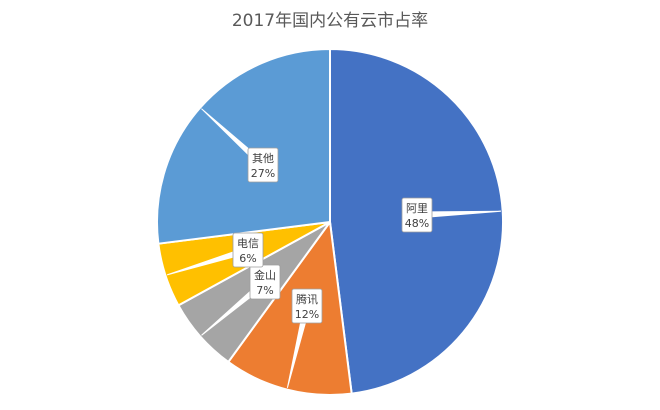  What do you see at coordinates (417, 208) in the screenshot?
I see `category-label: 阿里` at bounding box center [417, 208].